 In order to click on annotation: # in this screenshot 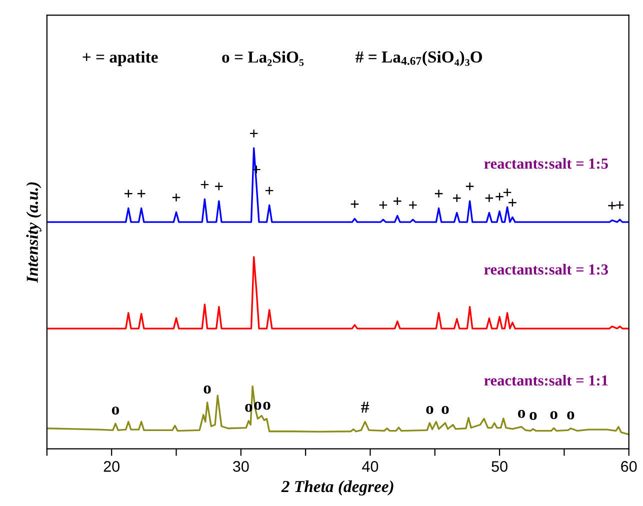, I will do `click(365, 407)`.